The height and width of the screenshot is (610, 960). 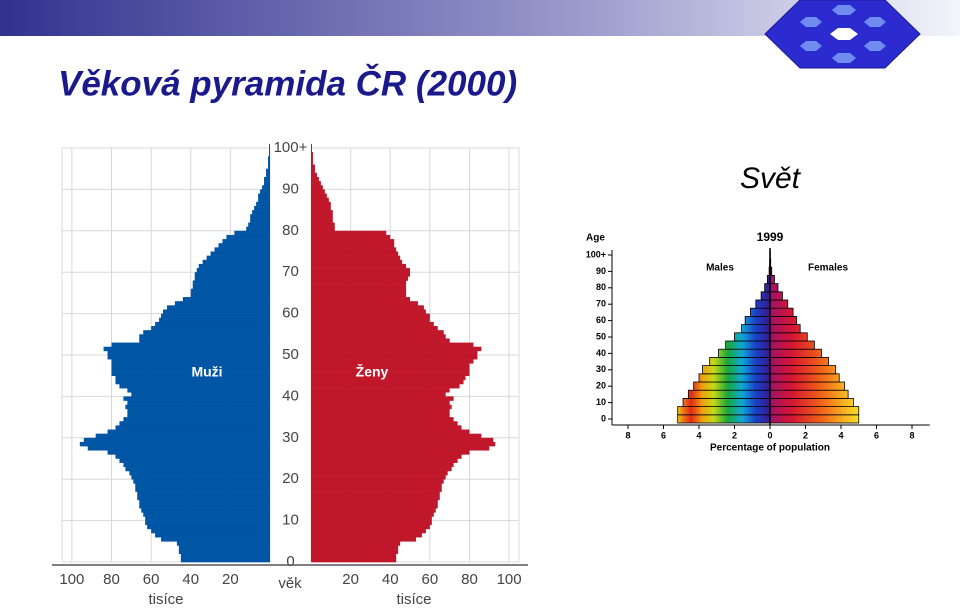 What do you see at coordinates (601, 402) in the screenshot?
I see `y-tick-label: 10` at bounding box center [601, 402].